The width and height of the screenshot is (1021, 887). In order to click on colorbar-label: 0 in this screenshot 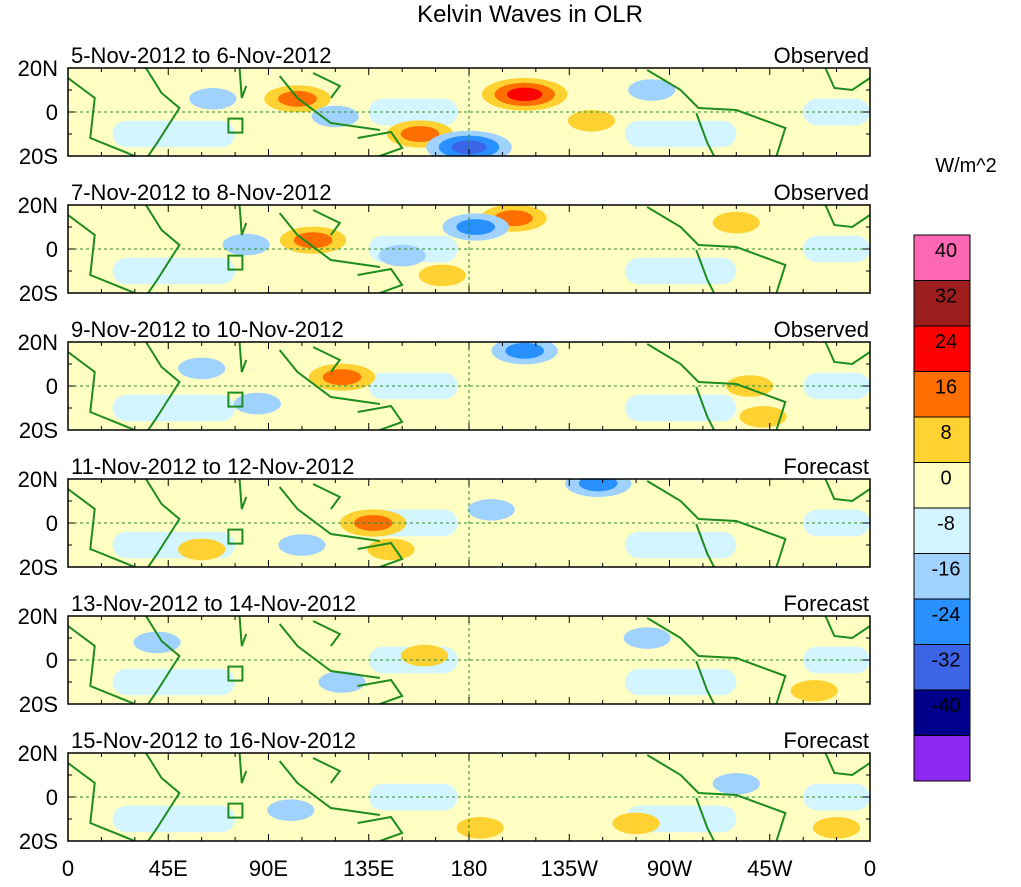, I will do `click(945, 478)`.